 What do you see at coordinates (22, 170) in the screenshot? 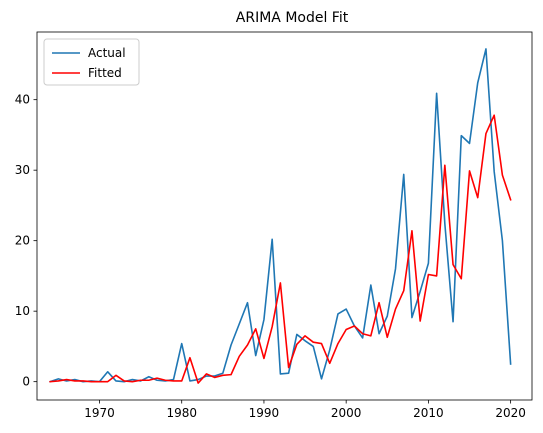
I see `y-tick-label: 30` at bounding box center [22, 170].